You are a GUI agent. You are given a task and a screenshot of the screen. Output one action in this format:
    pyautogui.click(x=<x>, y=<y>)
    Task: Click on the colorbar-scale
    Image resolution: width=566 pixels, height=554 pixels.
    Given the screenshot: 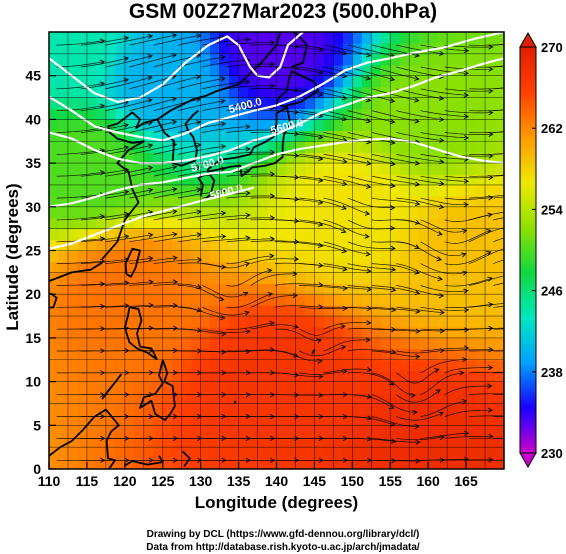 What is the action you would take?
    pyautogui.click(x=528, y=250)
    